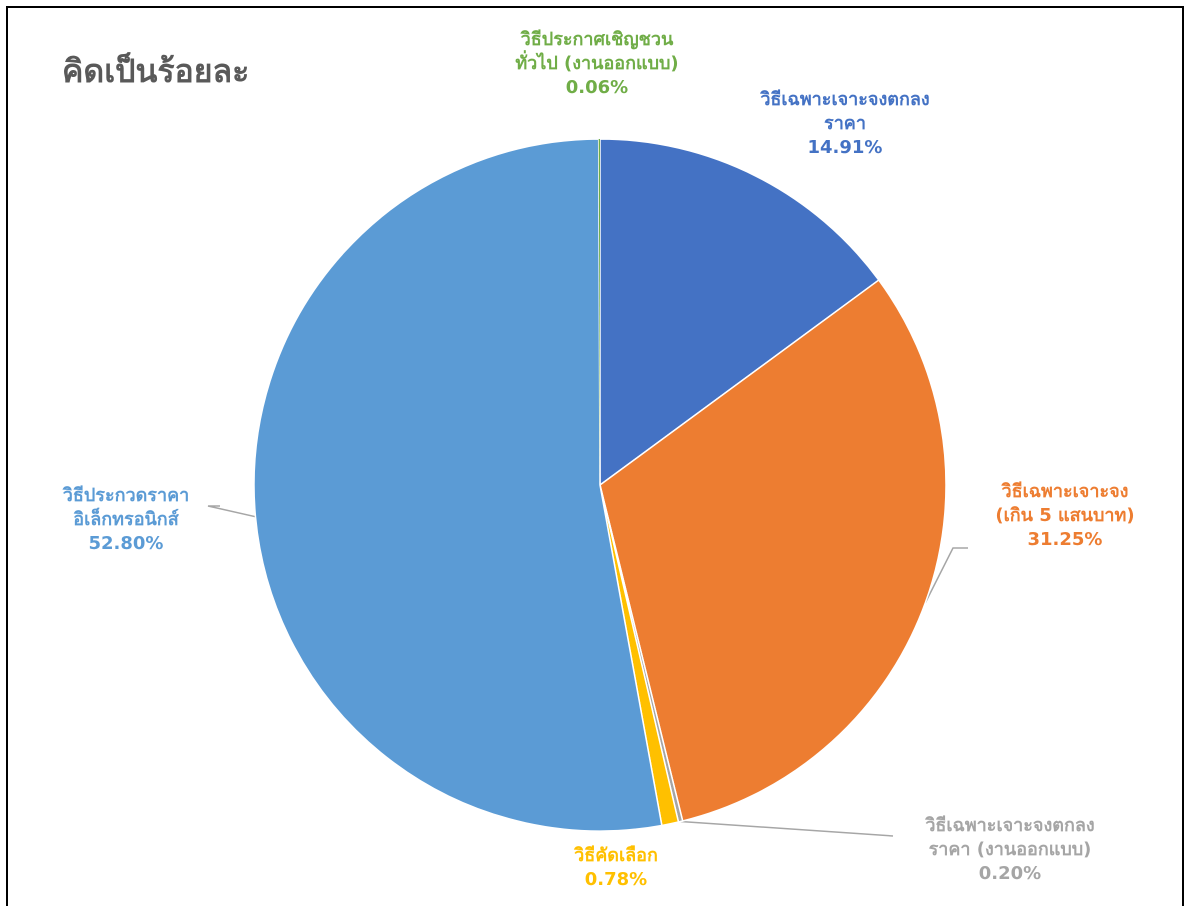  What do you see at coordinates (739, 312) in the screenshot?
I see `pie-slice-specific-agreed-price` at bounding box center [739, 312].